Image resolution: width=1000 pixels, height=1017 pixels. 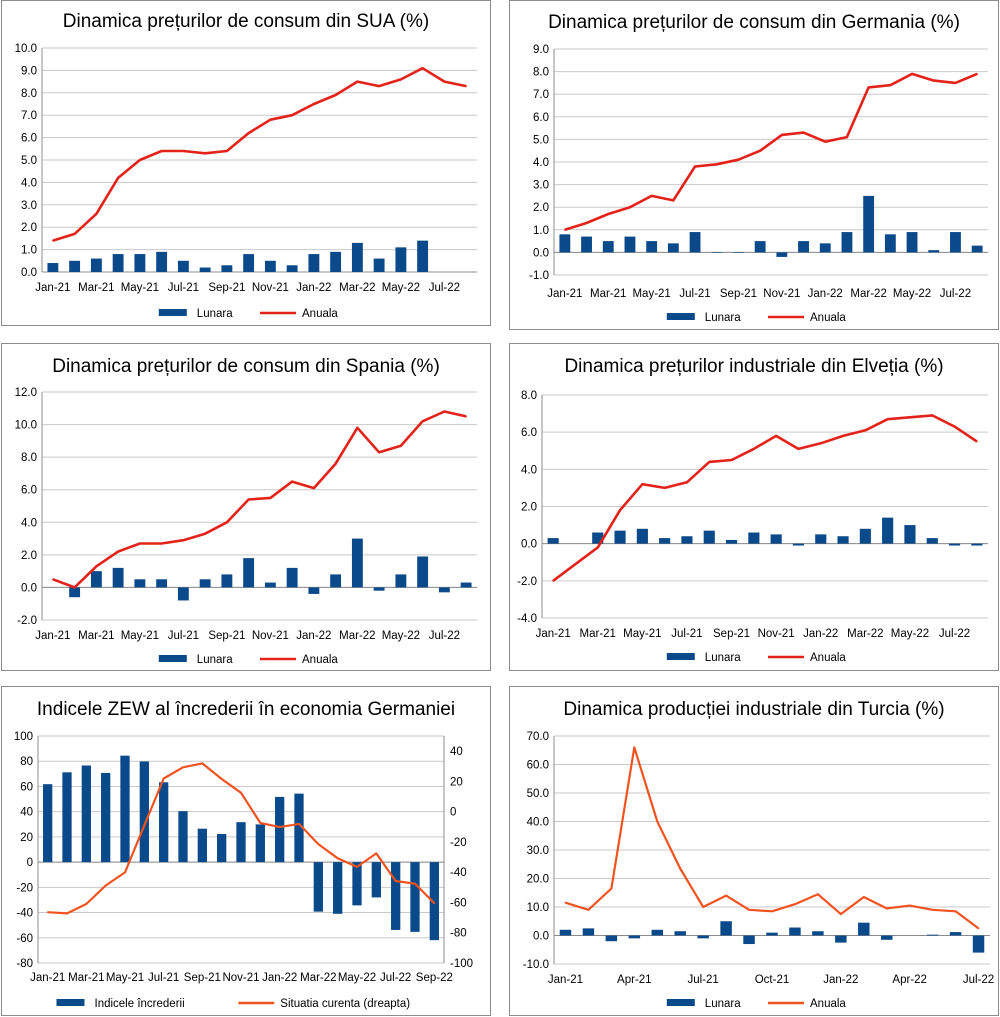 What do you see at coordinates (541, 140) in the screenshot?
I see `y-tick-label: 5.0` at bounding box center [541, 140].